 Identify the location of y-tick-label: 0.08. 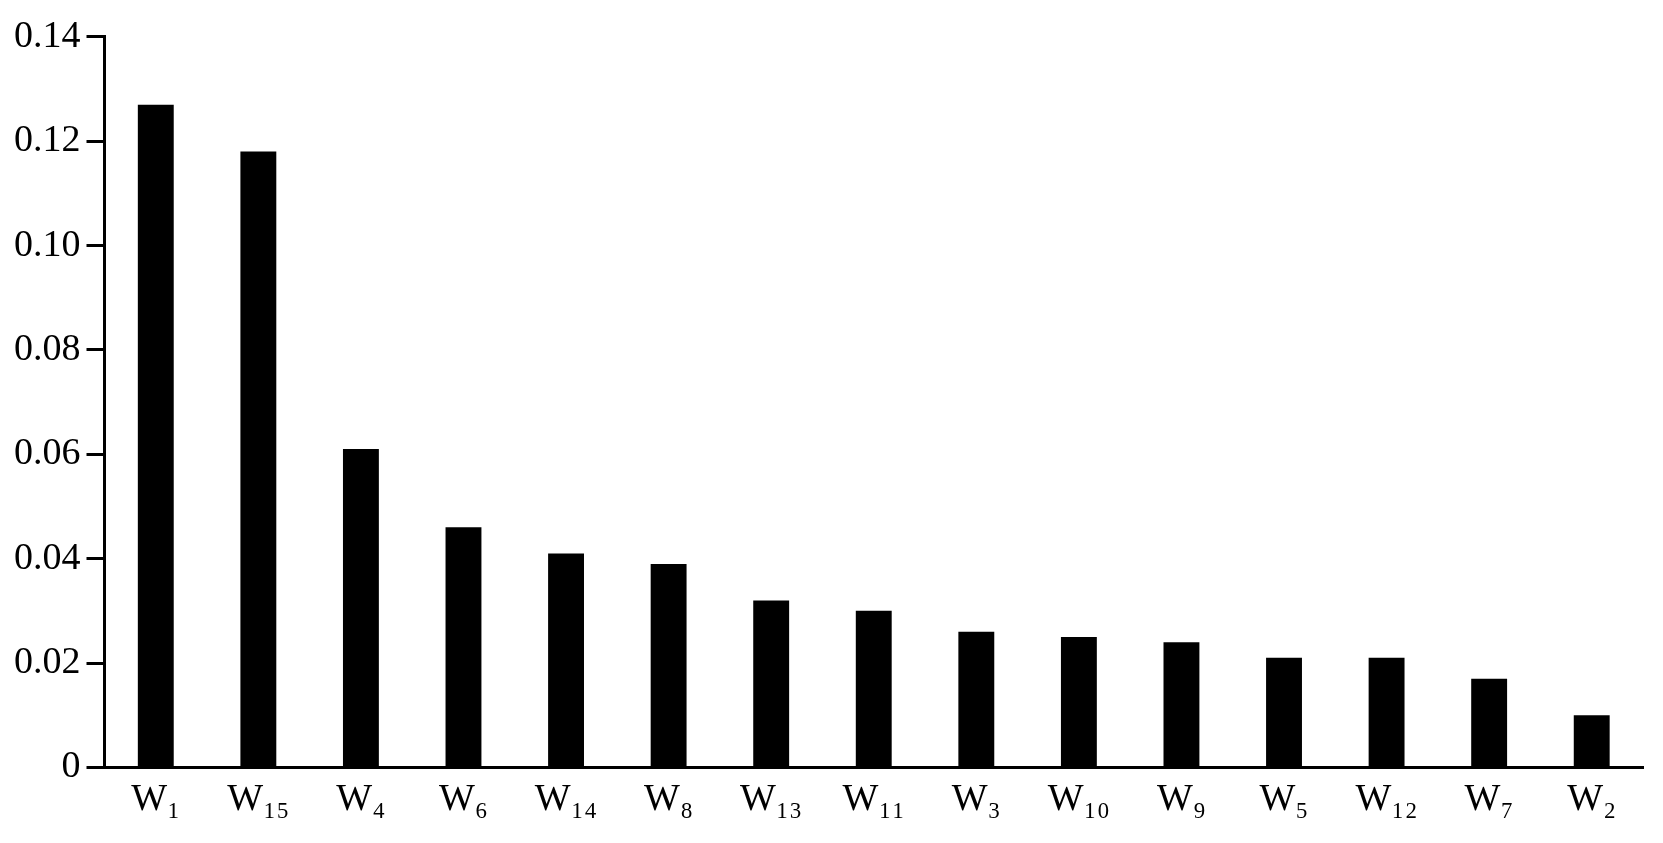
(47, 346).